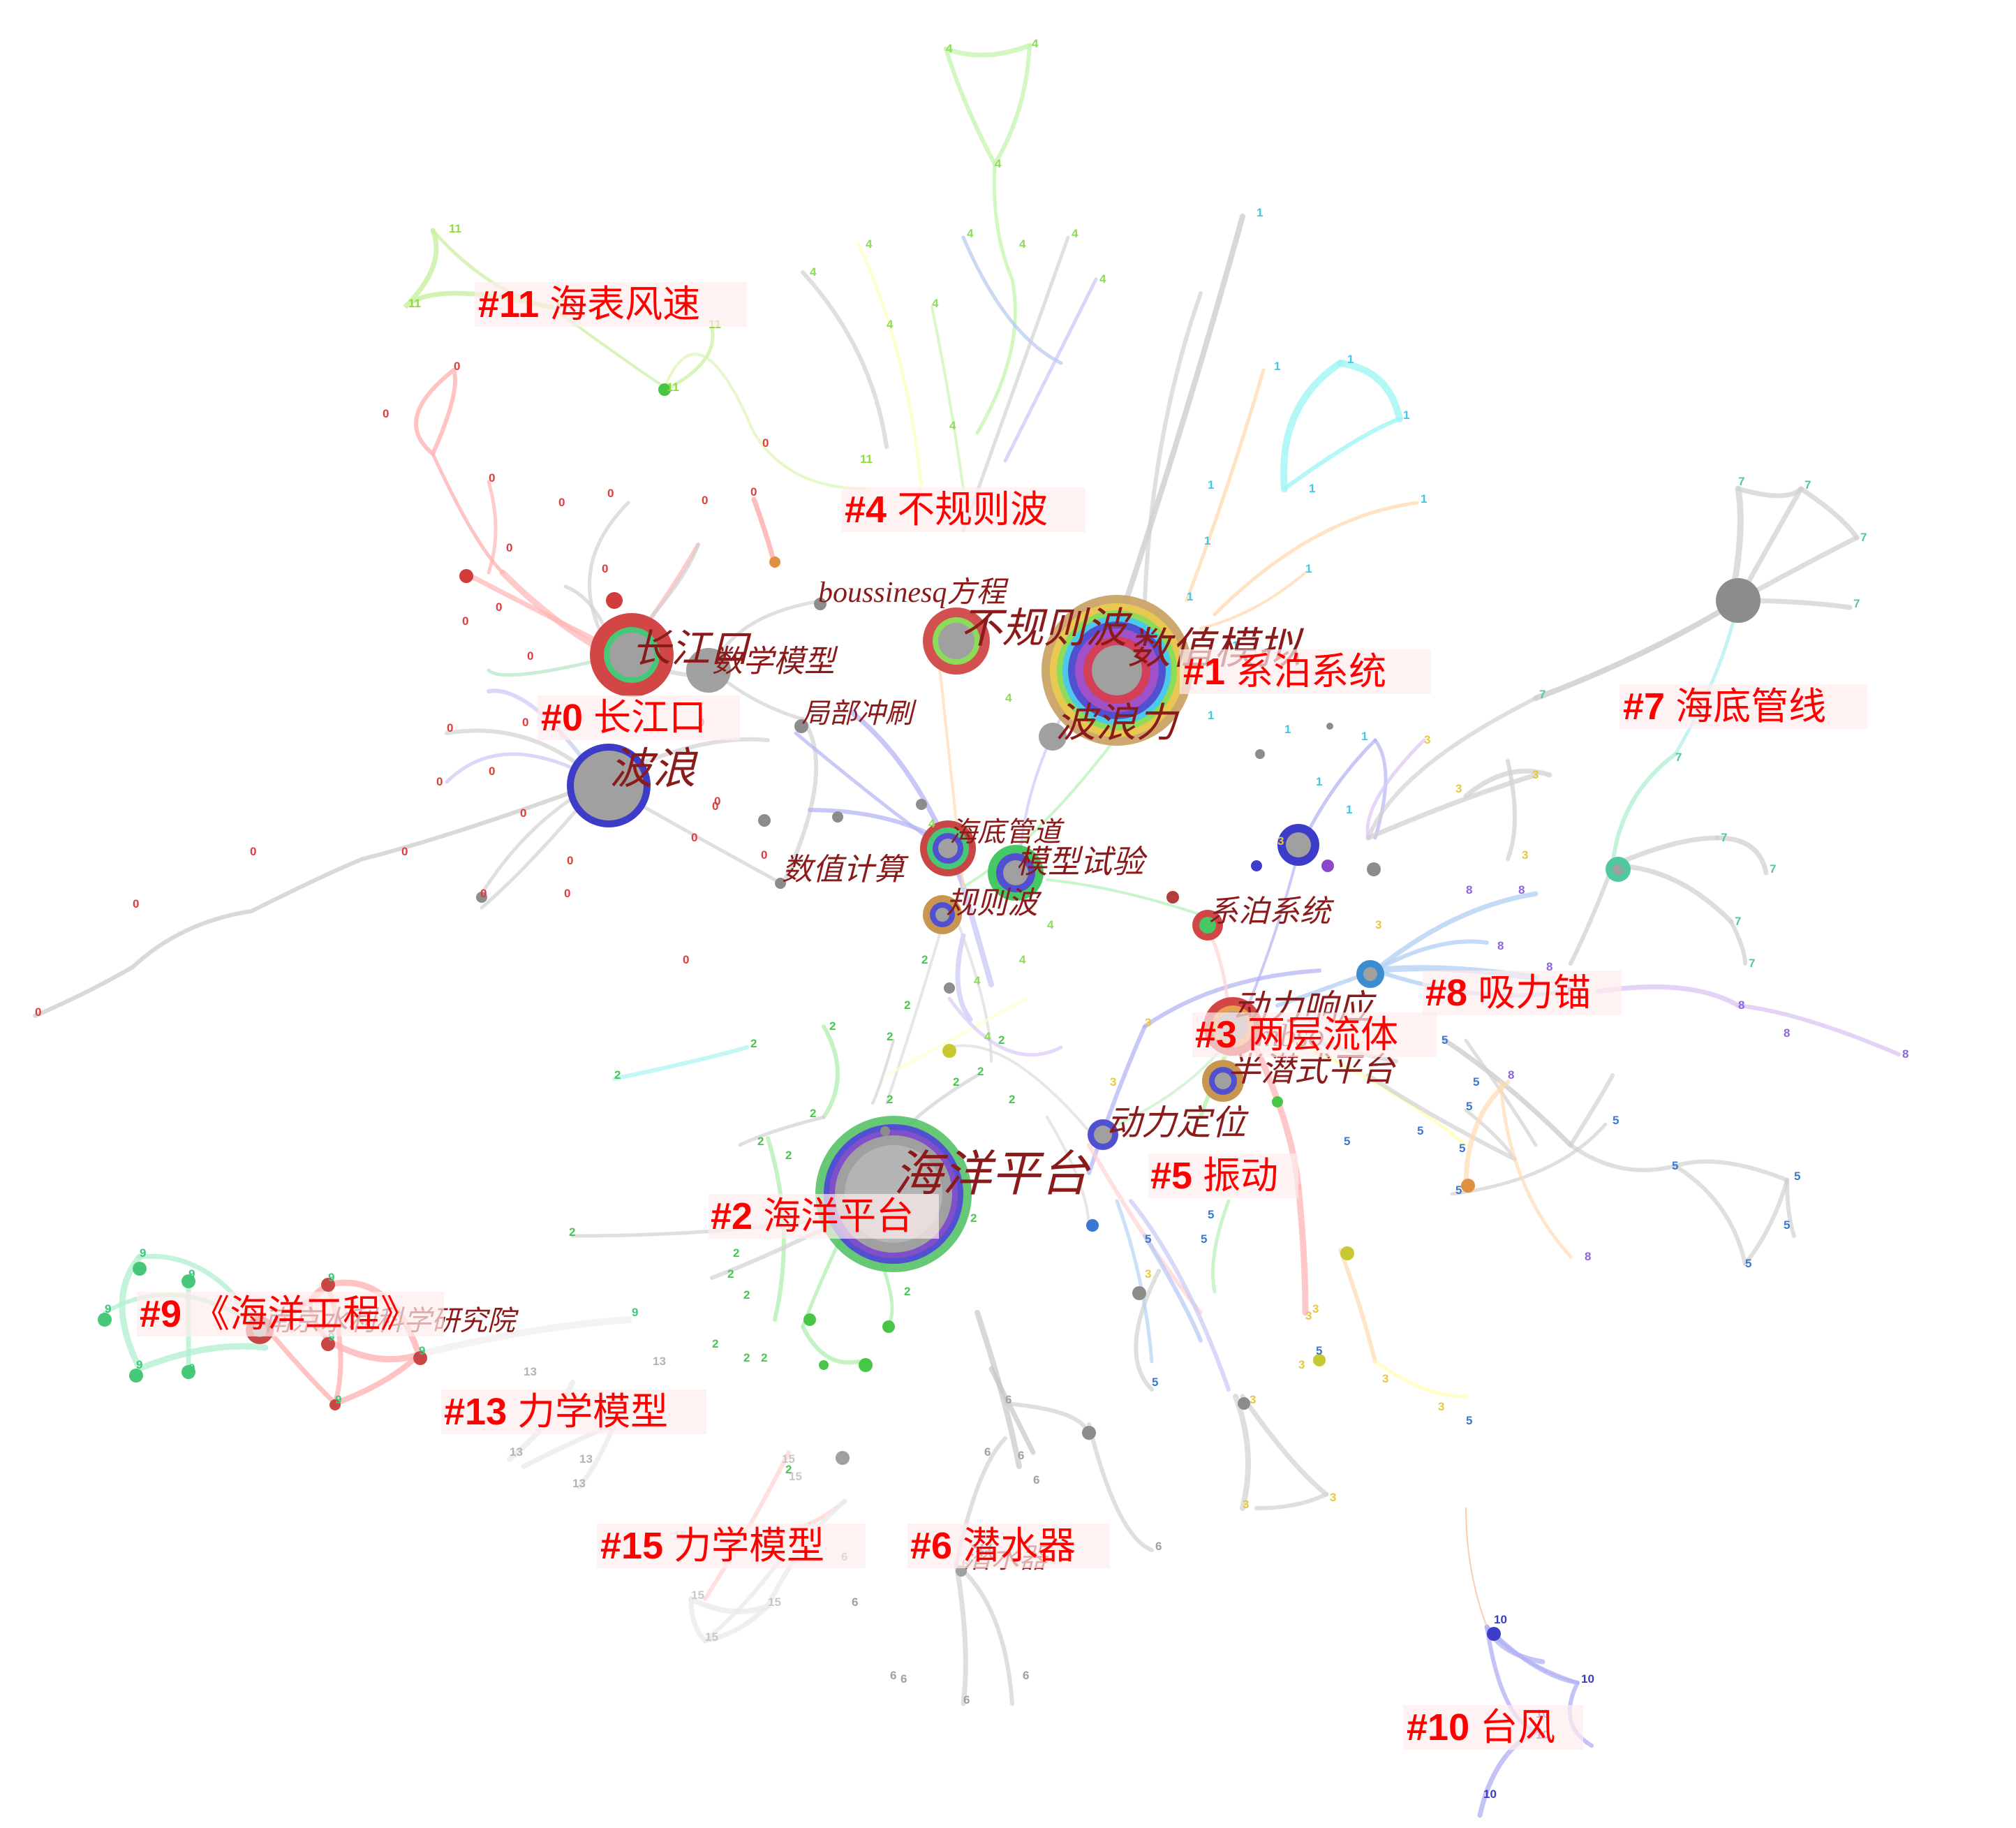  What do you see at coordinates (631, 1546) in the screenshot?
I see `cluster-tag-15: #15` at bounding box center [631, 1546].